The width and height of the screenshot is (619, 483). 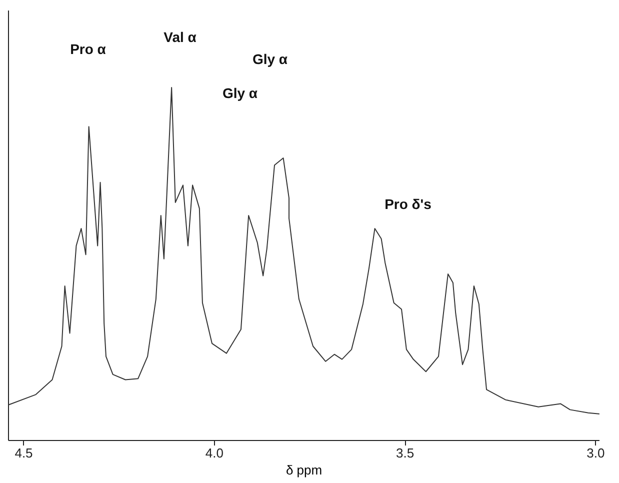 What do you see at coordinates (23, 453) in the screenshot?
I see `x-tick-label: 4.5` at bounding box center [23, 453].